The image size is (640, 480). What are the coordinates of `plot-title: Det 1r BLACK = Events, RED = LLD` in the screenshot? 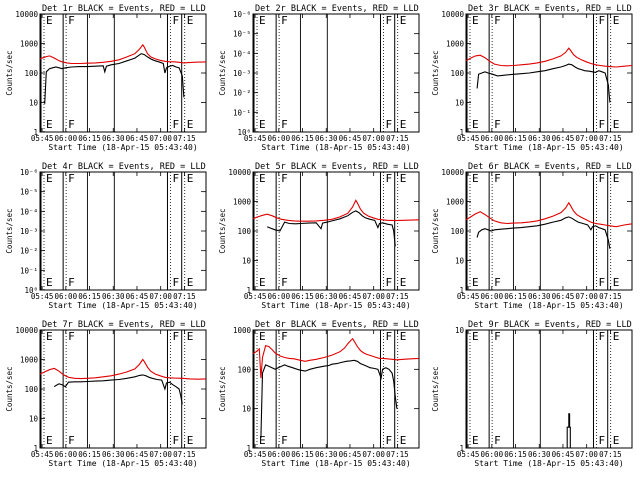 It's located at (124, 9).